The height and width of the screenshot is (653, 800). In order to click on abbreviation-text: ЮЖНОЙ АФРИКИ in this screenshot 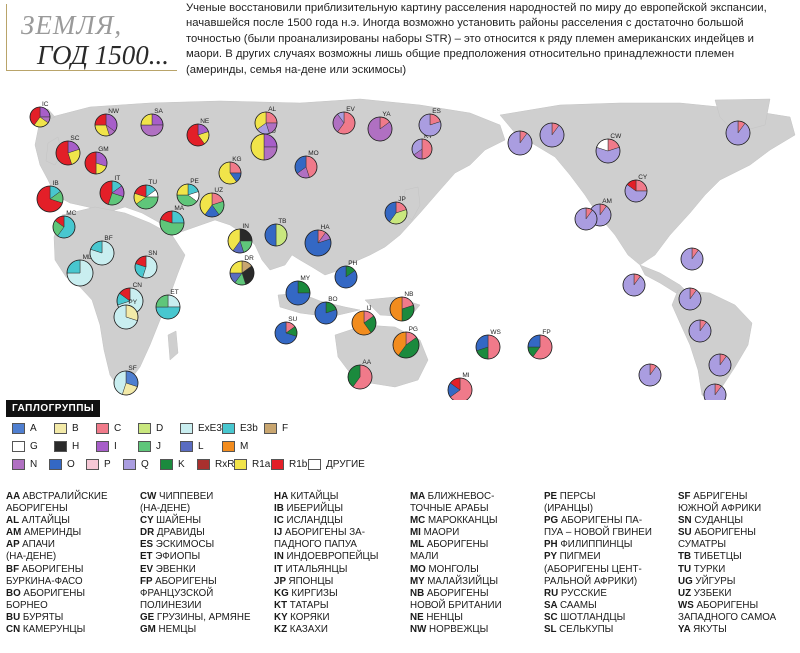, I will do `click(720, 509)`.